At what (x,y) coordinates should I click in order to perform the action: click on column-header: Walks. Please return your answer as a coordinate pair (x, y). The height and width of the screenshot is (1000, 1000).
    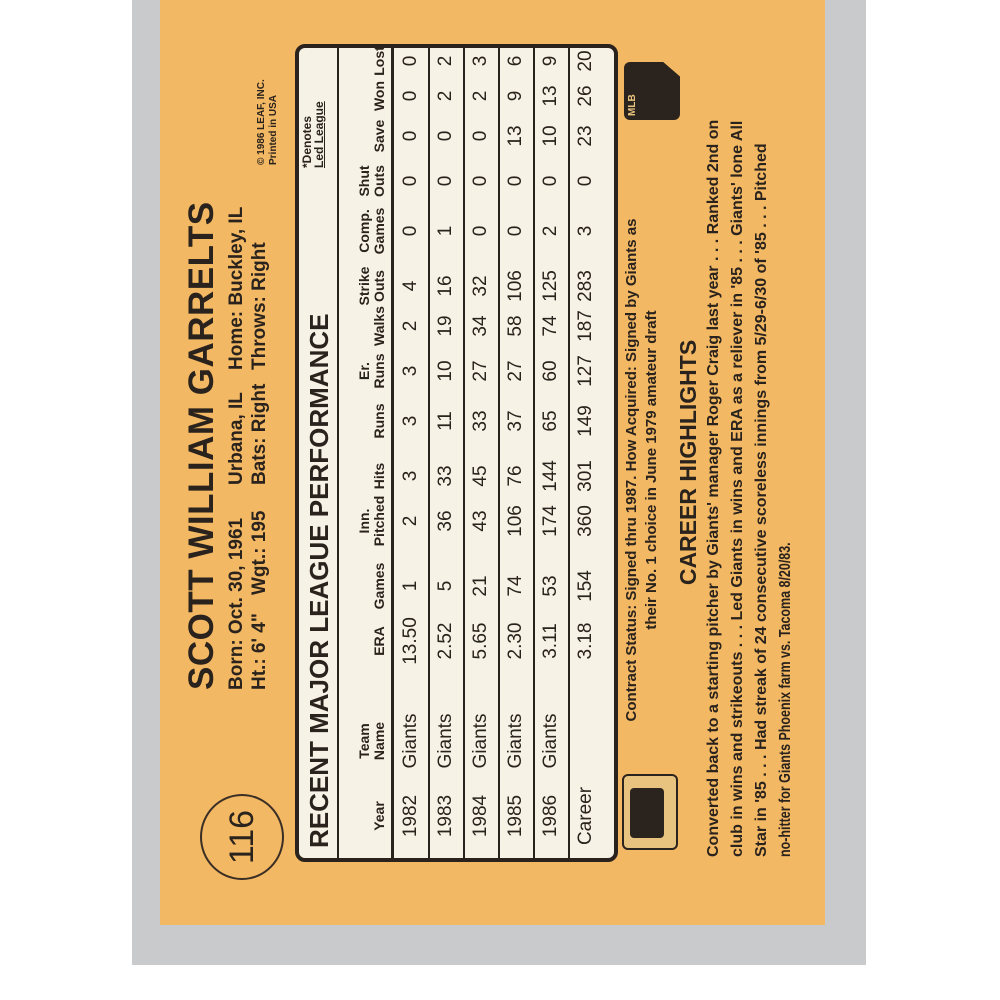
    Looking at the image, I should click on (379, 326).